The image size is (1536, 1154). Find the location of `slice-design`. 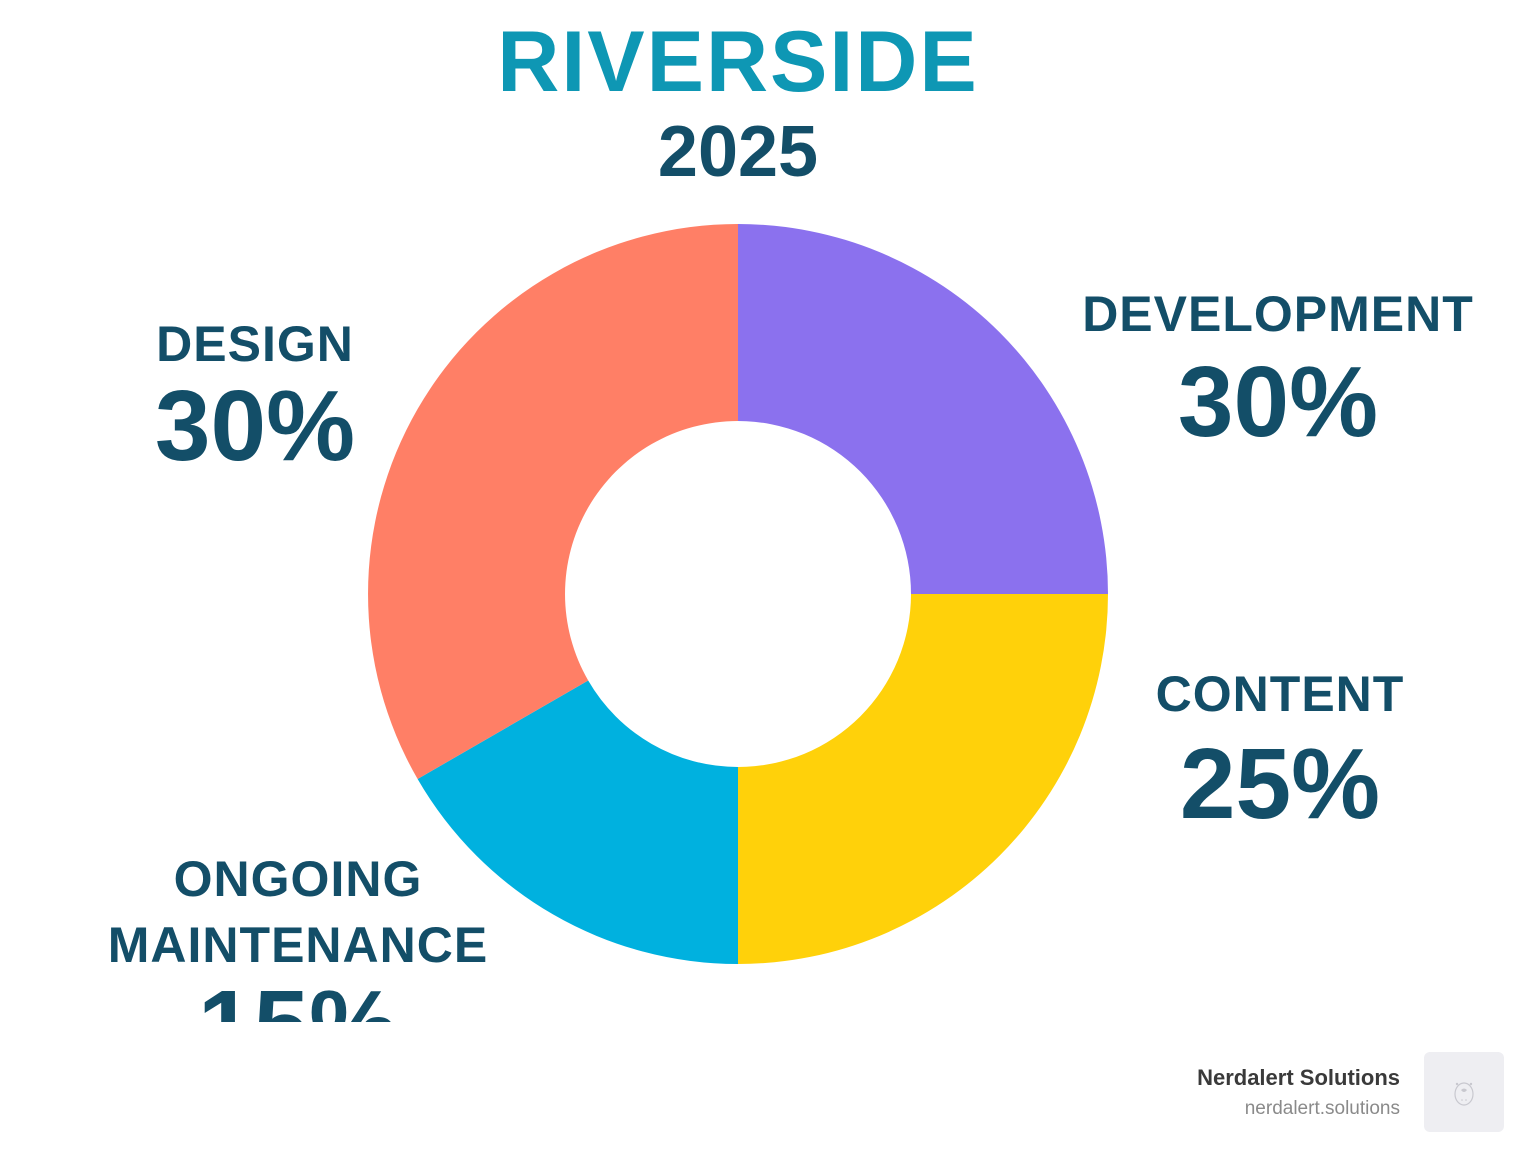

slice-design is located at coordinates (553, 501).